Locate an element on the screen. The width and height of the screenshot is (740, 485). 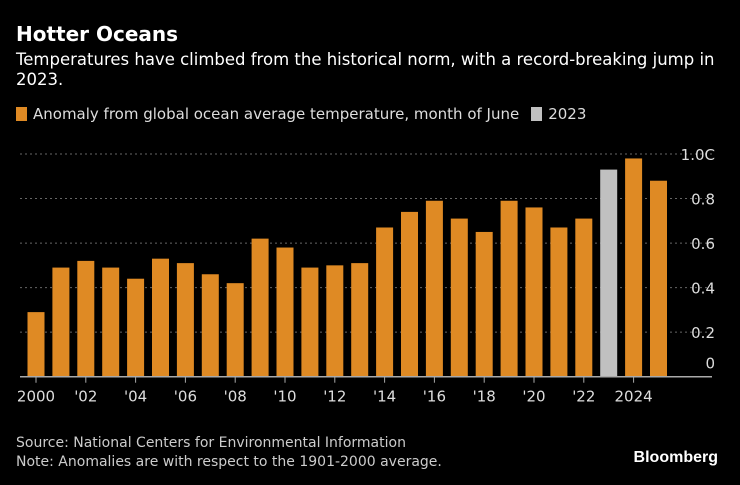
bar-2021 is located at coordinates (559, 302).